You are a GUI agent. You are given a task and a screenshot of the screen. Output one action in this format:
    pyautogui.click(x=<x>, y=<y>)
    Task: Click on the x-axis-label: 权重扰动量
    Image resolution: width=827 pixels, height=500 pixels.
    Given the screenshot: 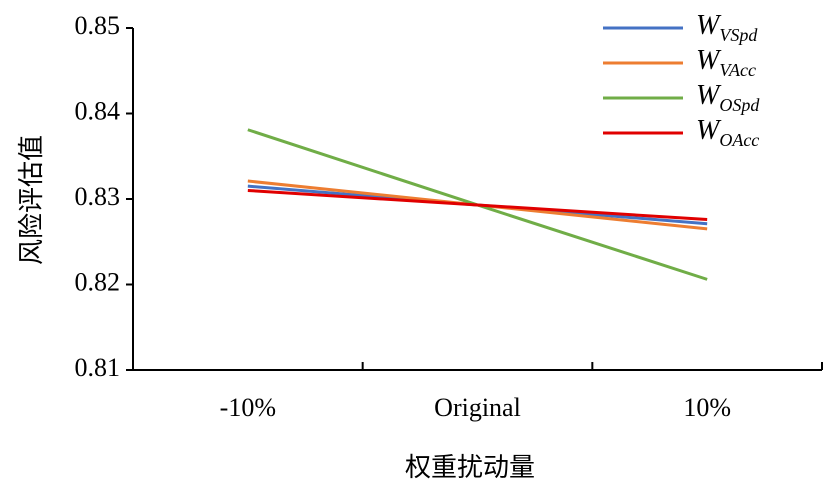 What is the action you would take?
    pyautogui.click(x=470, y=467)
    